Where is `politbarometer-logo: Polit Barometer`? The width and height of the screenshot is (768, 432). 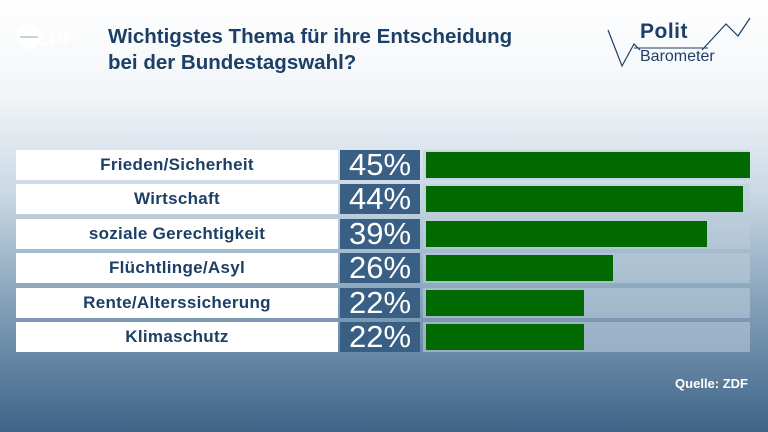
politbarometer-logo: Polit Barometer is located at coordinates (679, 46).